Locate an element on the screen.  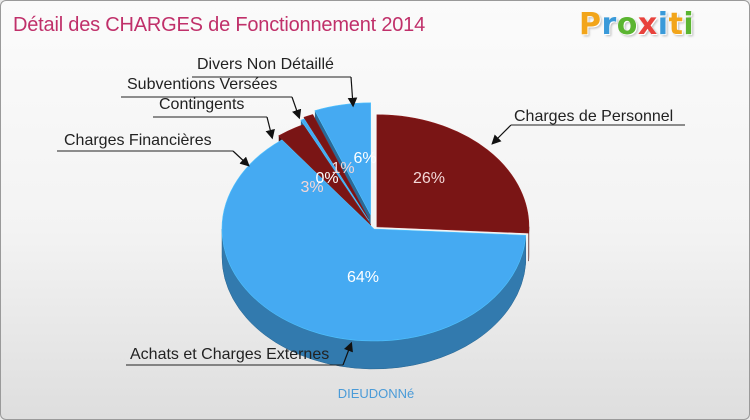
slice-charges-de-personnel is located at coordinates (453, 174).